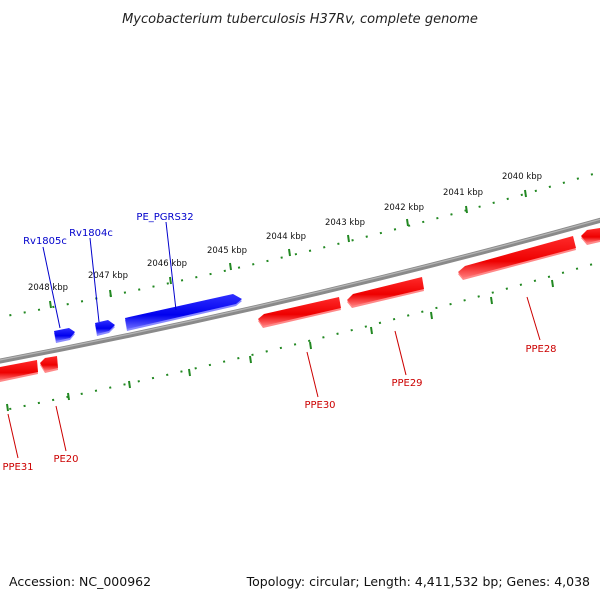 Image resolution: width=600 pixels, height=600 pixels. I want to click on gene-label-rv1805c: Rv1805c, so click(45, 241).